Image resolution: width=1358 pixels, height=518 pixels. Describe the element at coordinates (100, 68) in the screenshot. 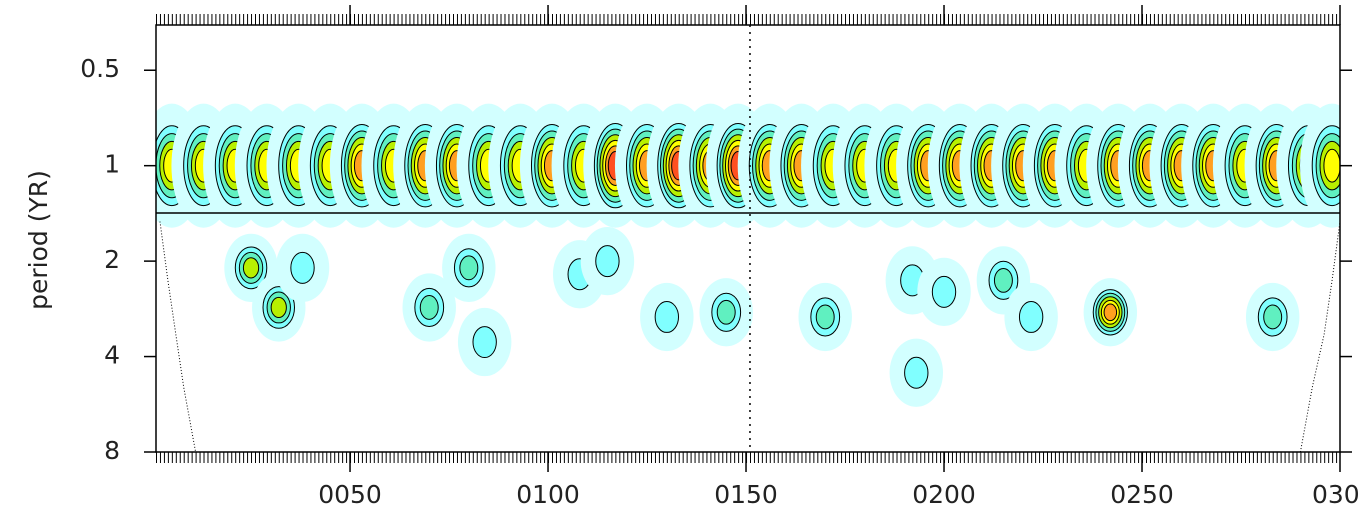

I see `y-tick-label: 0.5` at that location.